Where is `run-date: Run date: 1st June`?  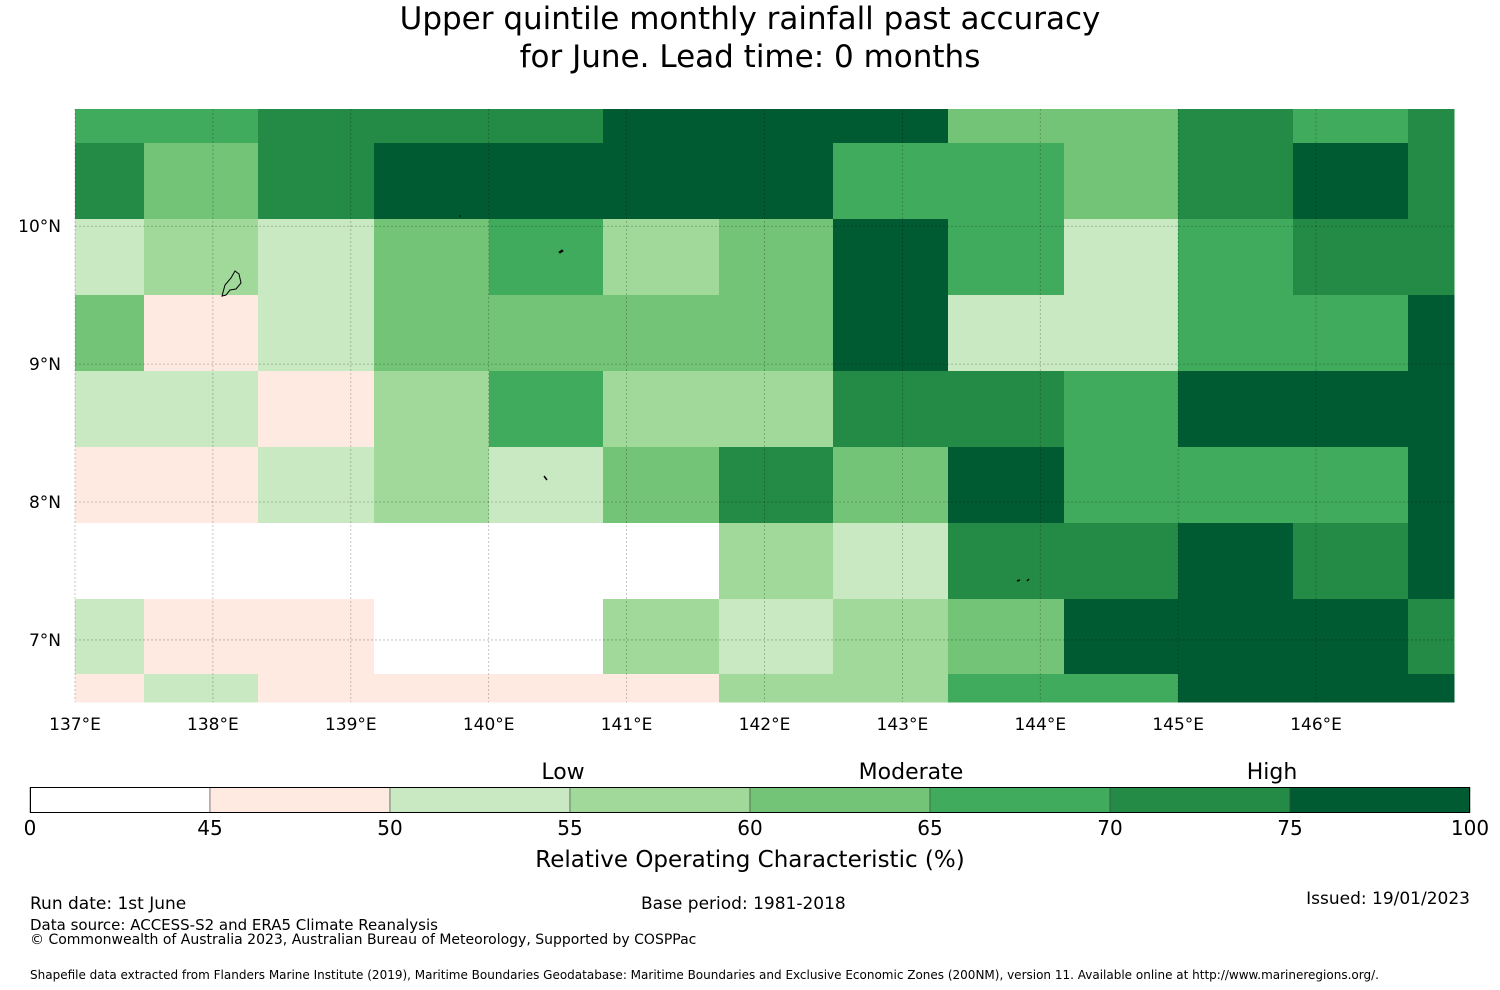 run-date: Run date: 1st June is located at coordinates (108, 904).